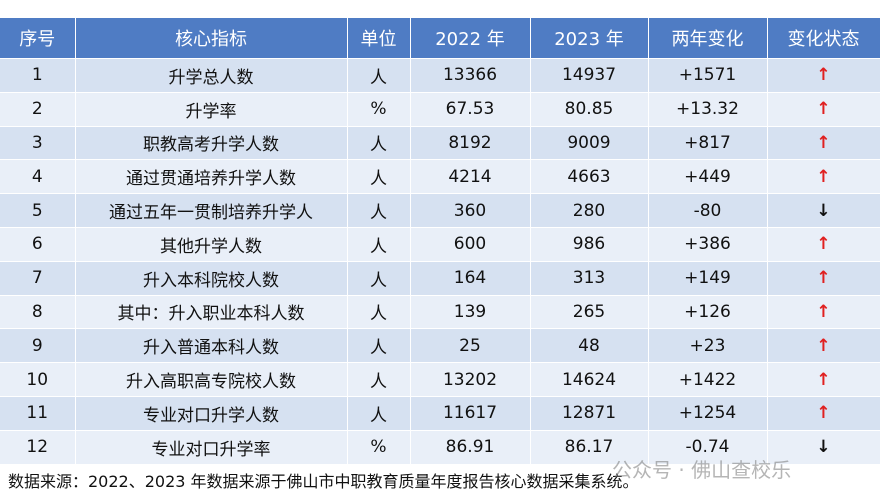 Image resolution: width=890 pixels, height=502 pixels. Describe the element at coordinates (211, 413) in the screenshot. I see `table-cell: 专业对口升学人数` at that location.